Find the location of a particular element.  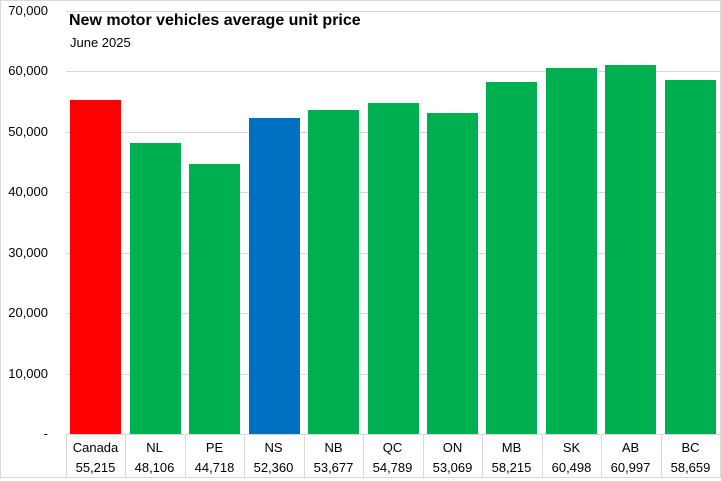

bar-mb is located at coordinates (511, 258).